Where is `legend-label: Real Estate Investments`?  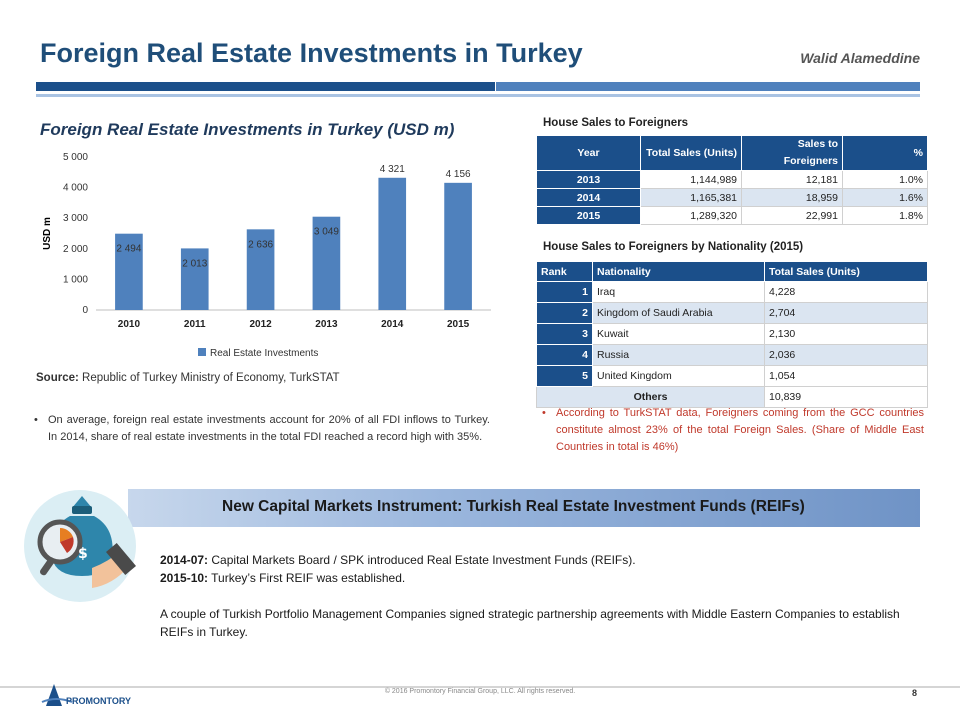 legend-label: Real Estate Investments is located at coordinates (264, 353).